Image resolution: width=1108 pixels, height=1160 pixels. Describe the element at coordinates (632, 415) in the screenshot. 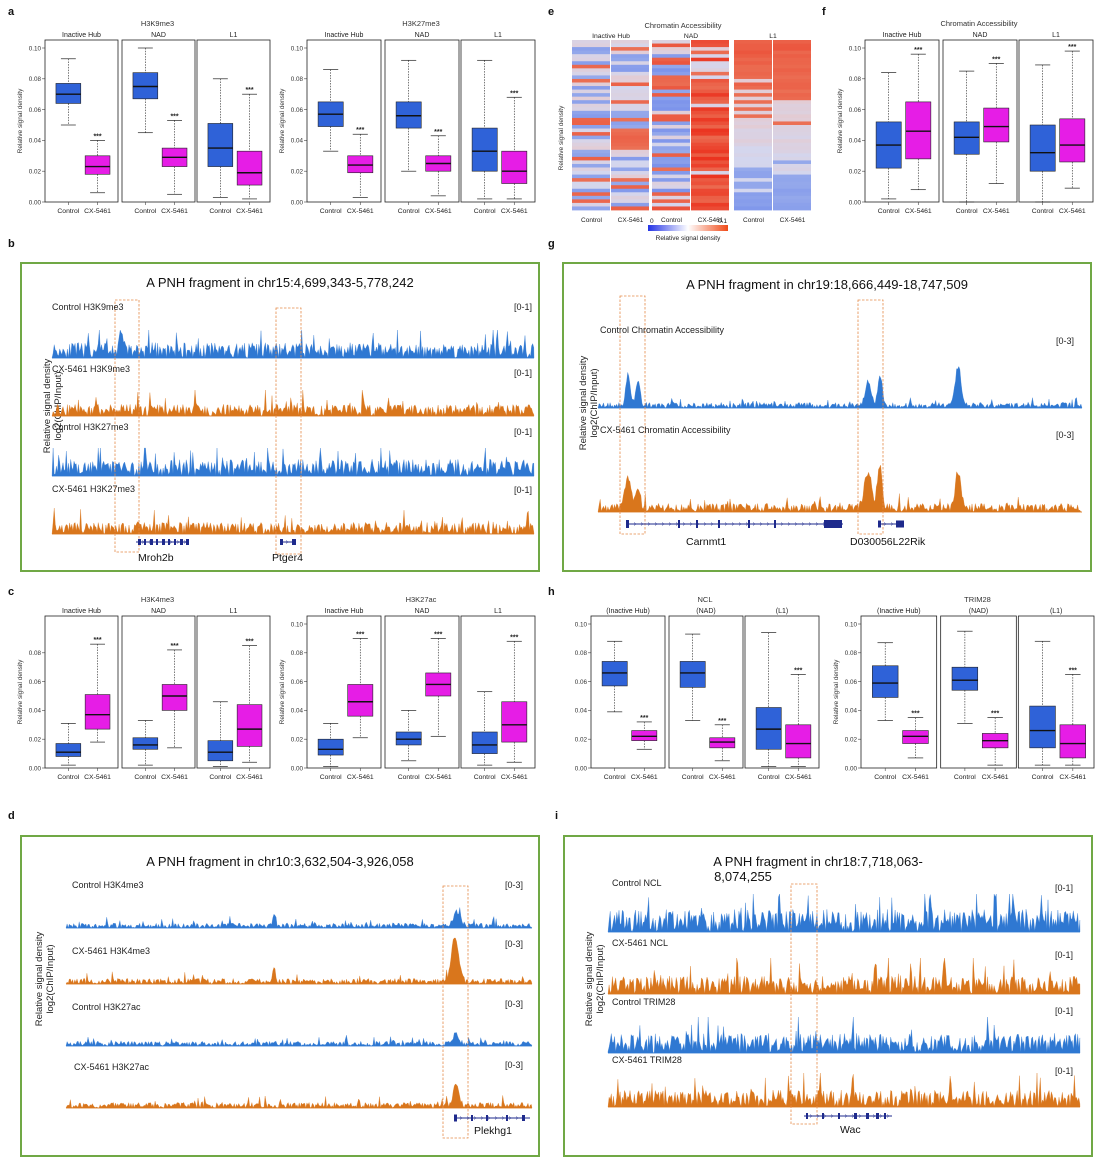

I see `highlight-region` at that location.